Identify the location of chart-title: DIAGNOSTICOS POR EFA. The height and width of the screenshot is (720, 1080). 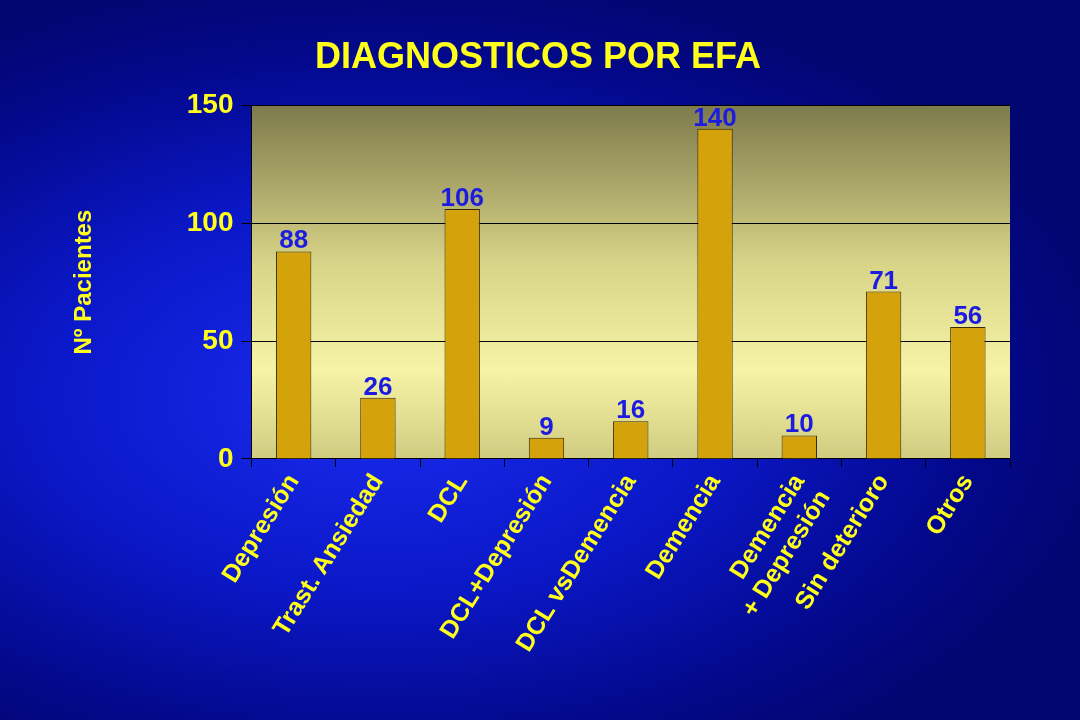
(538, 55).